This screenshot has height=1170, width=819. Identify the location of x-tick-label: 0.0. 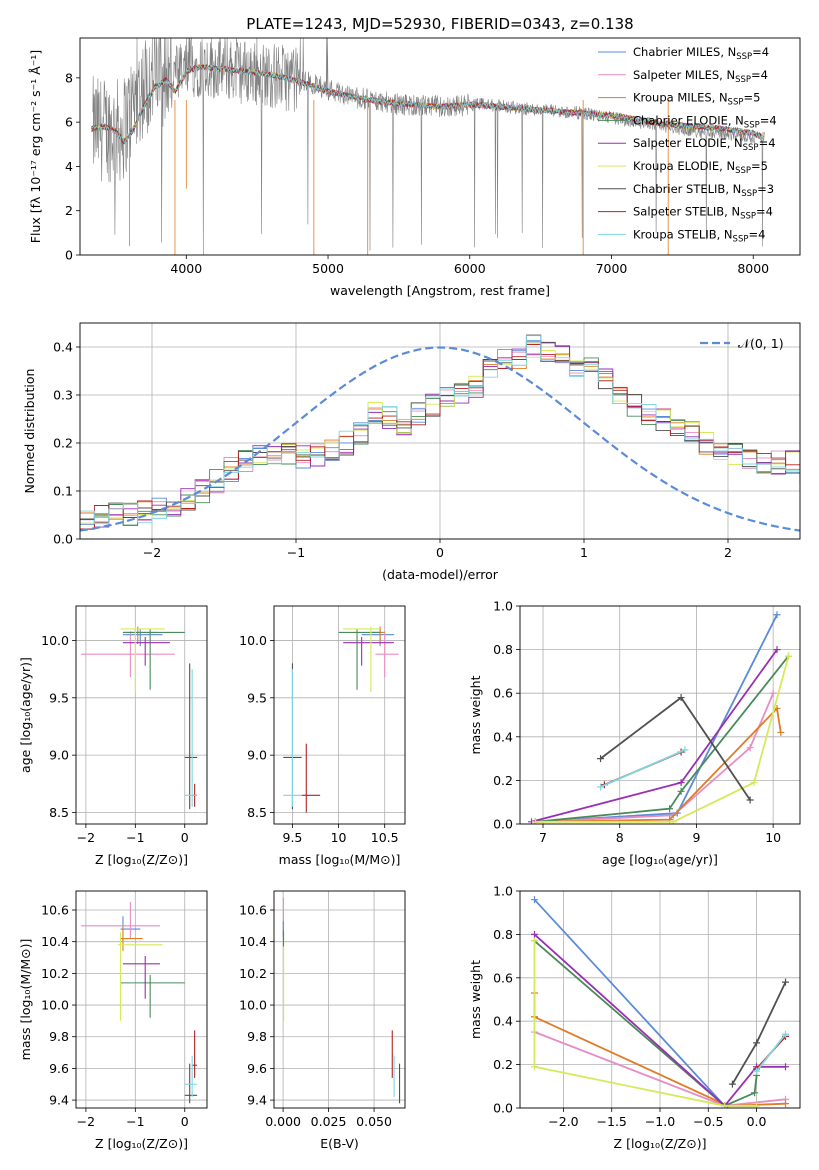
(757, 1121).